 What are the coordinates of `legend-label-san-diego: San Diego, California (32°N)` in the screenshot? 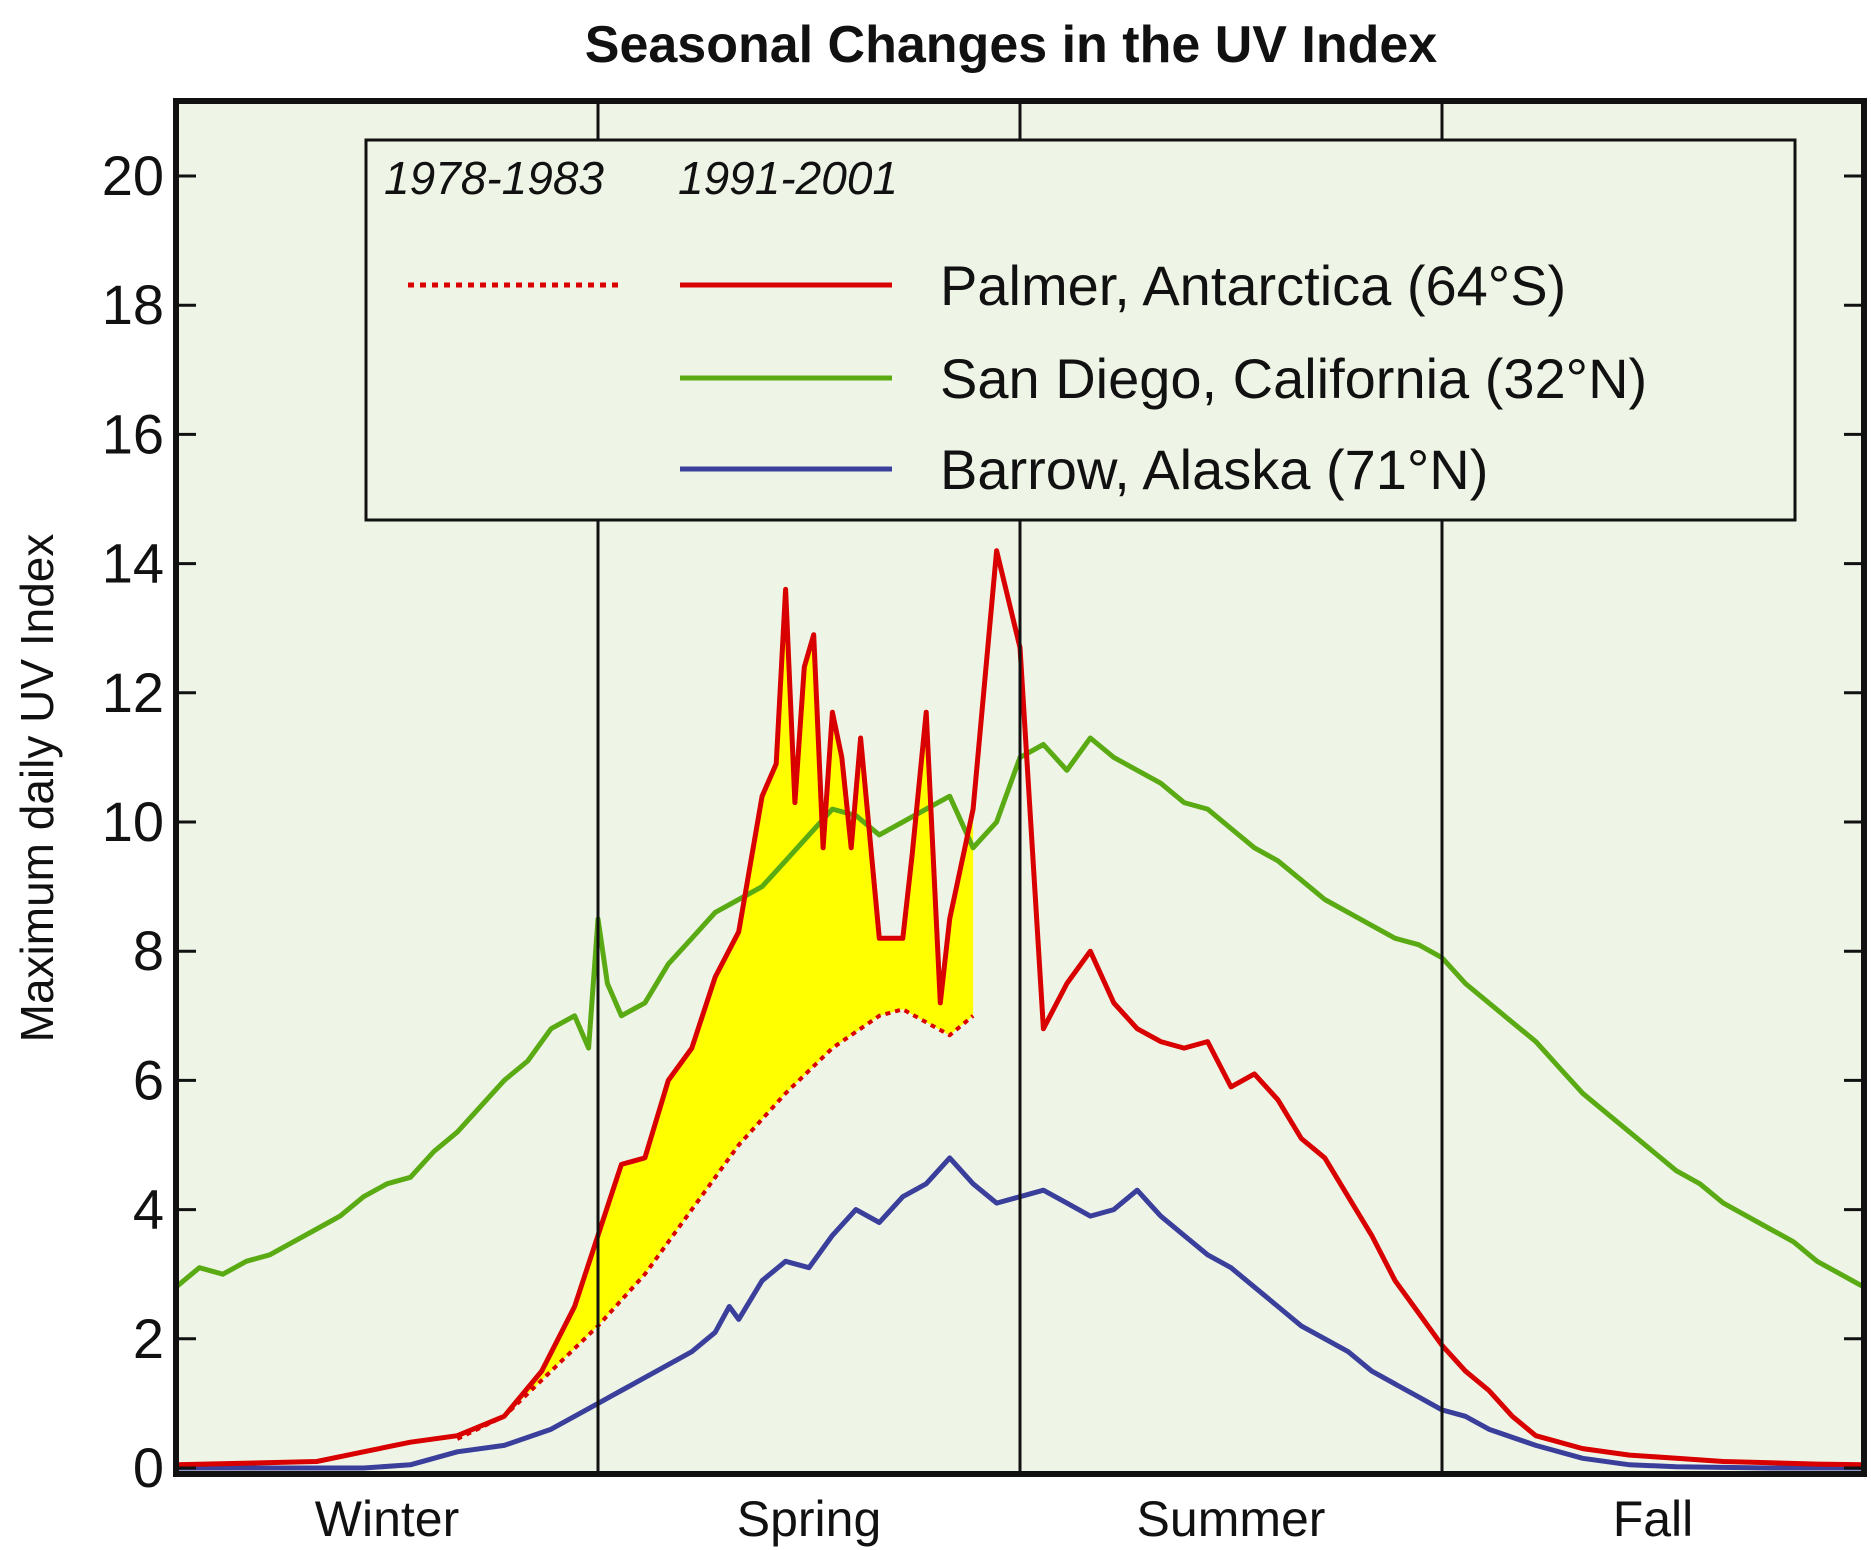 It's located at (1293, 378).